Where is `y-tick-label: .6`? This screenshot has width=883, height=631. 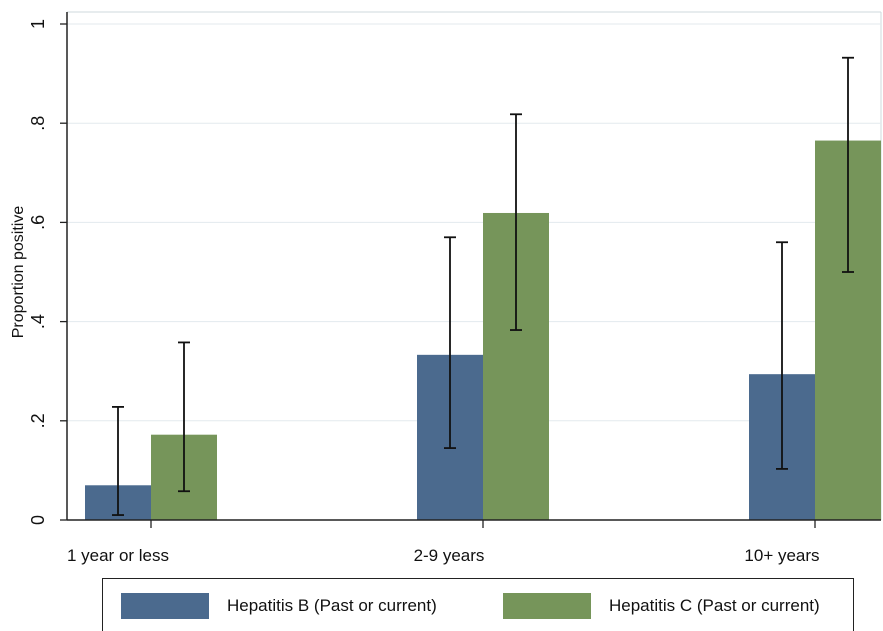 y-tick-label: .6 is located at coordinates (38, 222).